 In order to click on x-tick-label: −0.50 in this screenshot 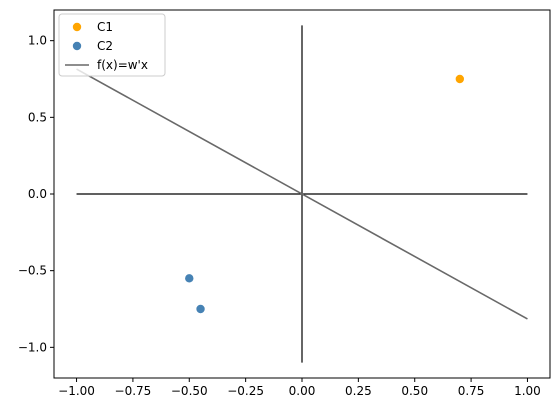, I will do `click(189, 391)`.